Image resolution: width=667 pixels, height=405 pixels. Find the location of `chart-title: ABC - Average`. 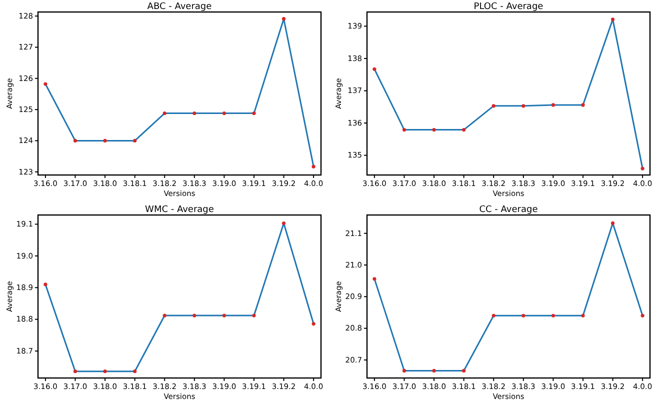

chart-title: ABC - Average is located at coordinates (179, 7).